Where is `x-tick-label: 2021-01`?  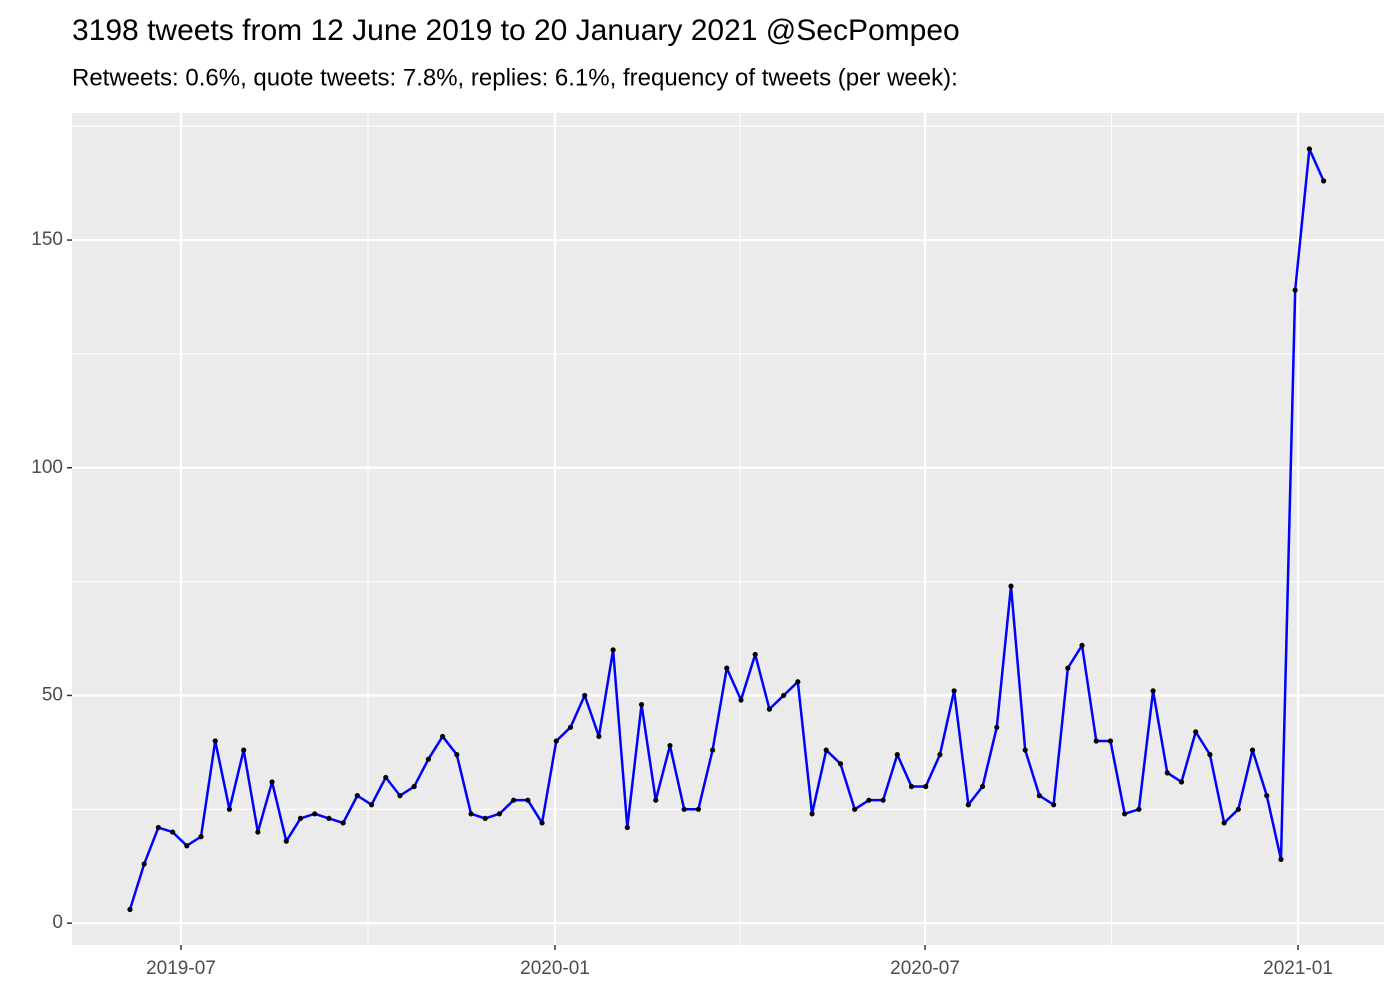 x-tick-label: 2021-01 is located at coordinates (1298, 968).